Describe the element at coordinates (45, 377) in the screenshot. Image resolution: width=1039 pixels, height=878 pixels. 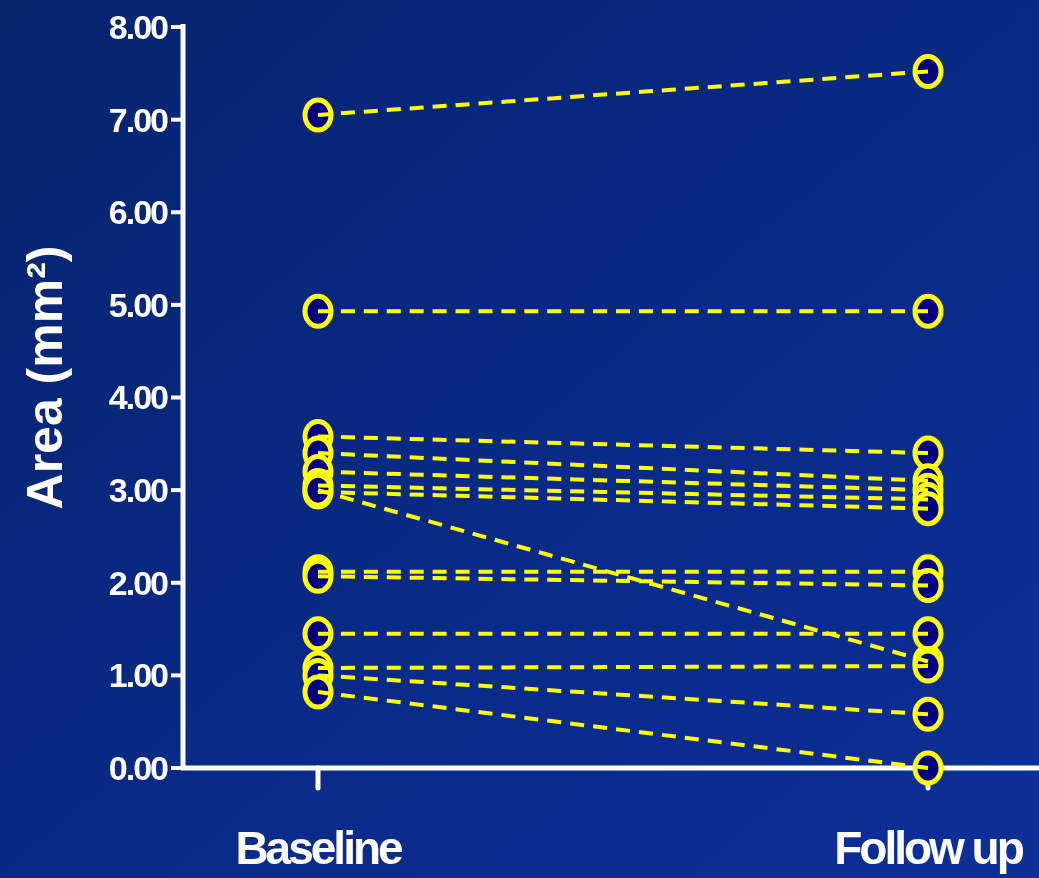
I see `y-axis-title: Area (mm²)` at that location.